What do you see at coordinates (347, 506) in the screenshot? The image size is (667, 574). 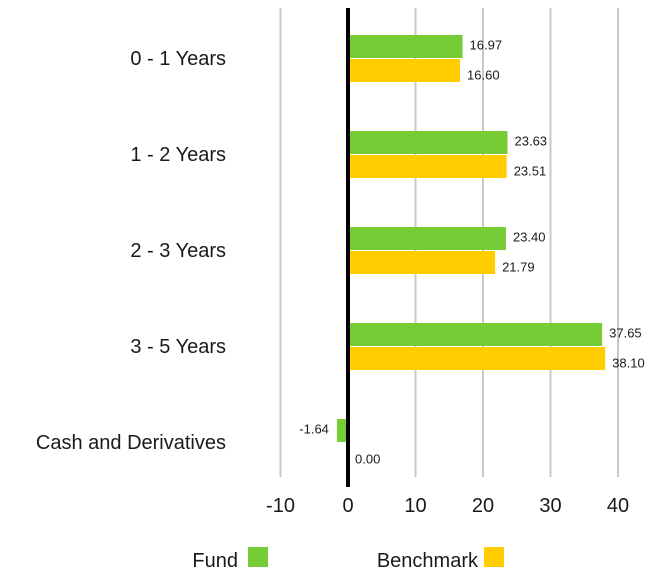 I see `x-tick-label: 0` at bounding box center [347, 506].